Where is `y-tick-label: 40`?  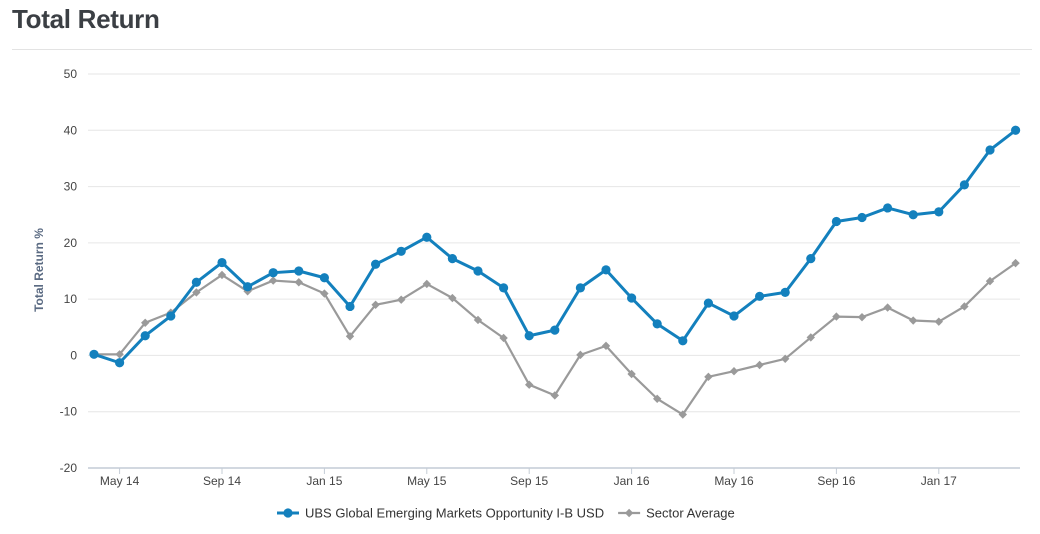
y-tick-label: 40 is located at coordinates (71, 130).